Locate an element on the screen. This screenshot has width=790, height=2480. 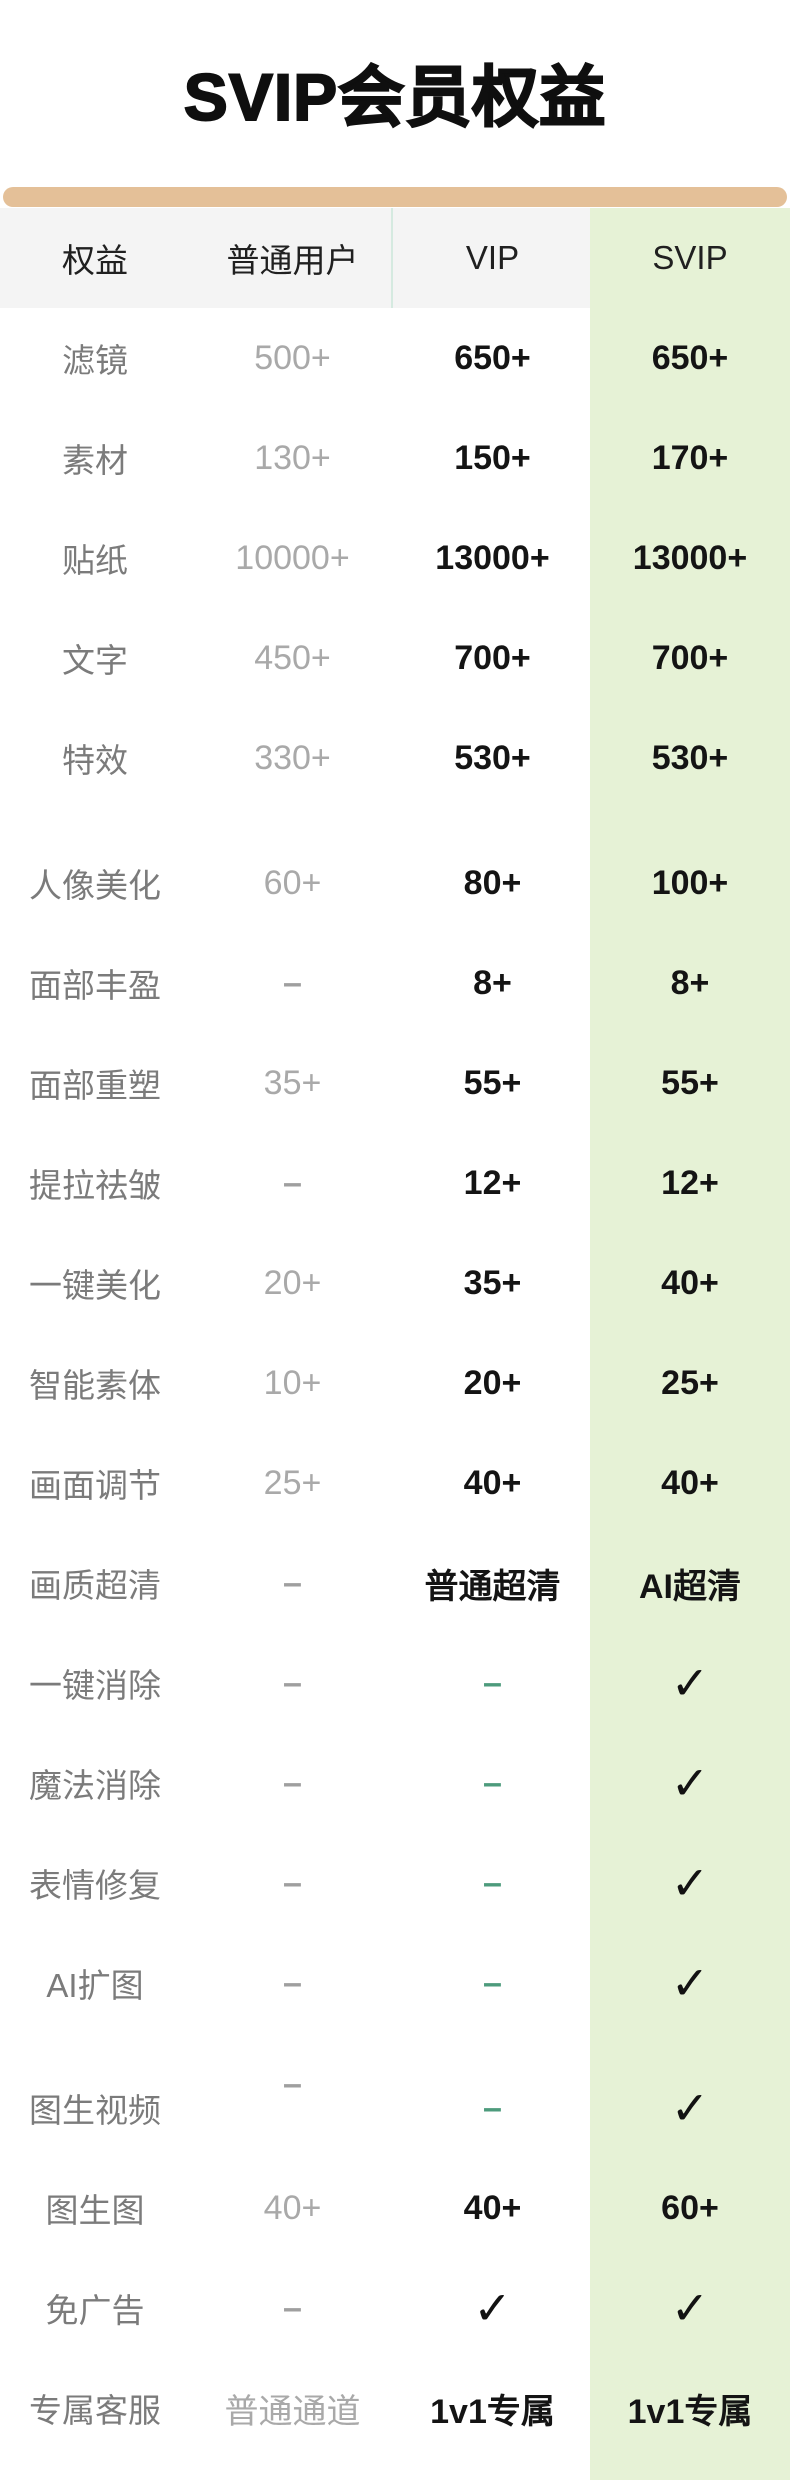
table-row: 画质超清 – 普通超清 AI超清 is located at coordinates (395, 1583).